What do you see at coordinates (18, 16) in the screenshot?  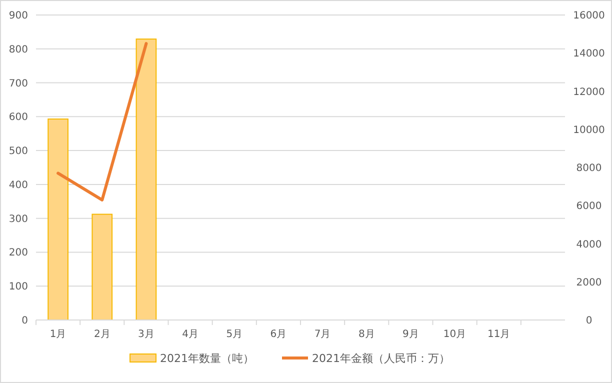 I see `y-tick-label: 900` at bounding box center [18, 16].